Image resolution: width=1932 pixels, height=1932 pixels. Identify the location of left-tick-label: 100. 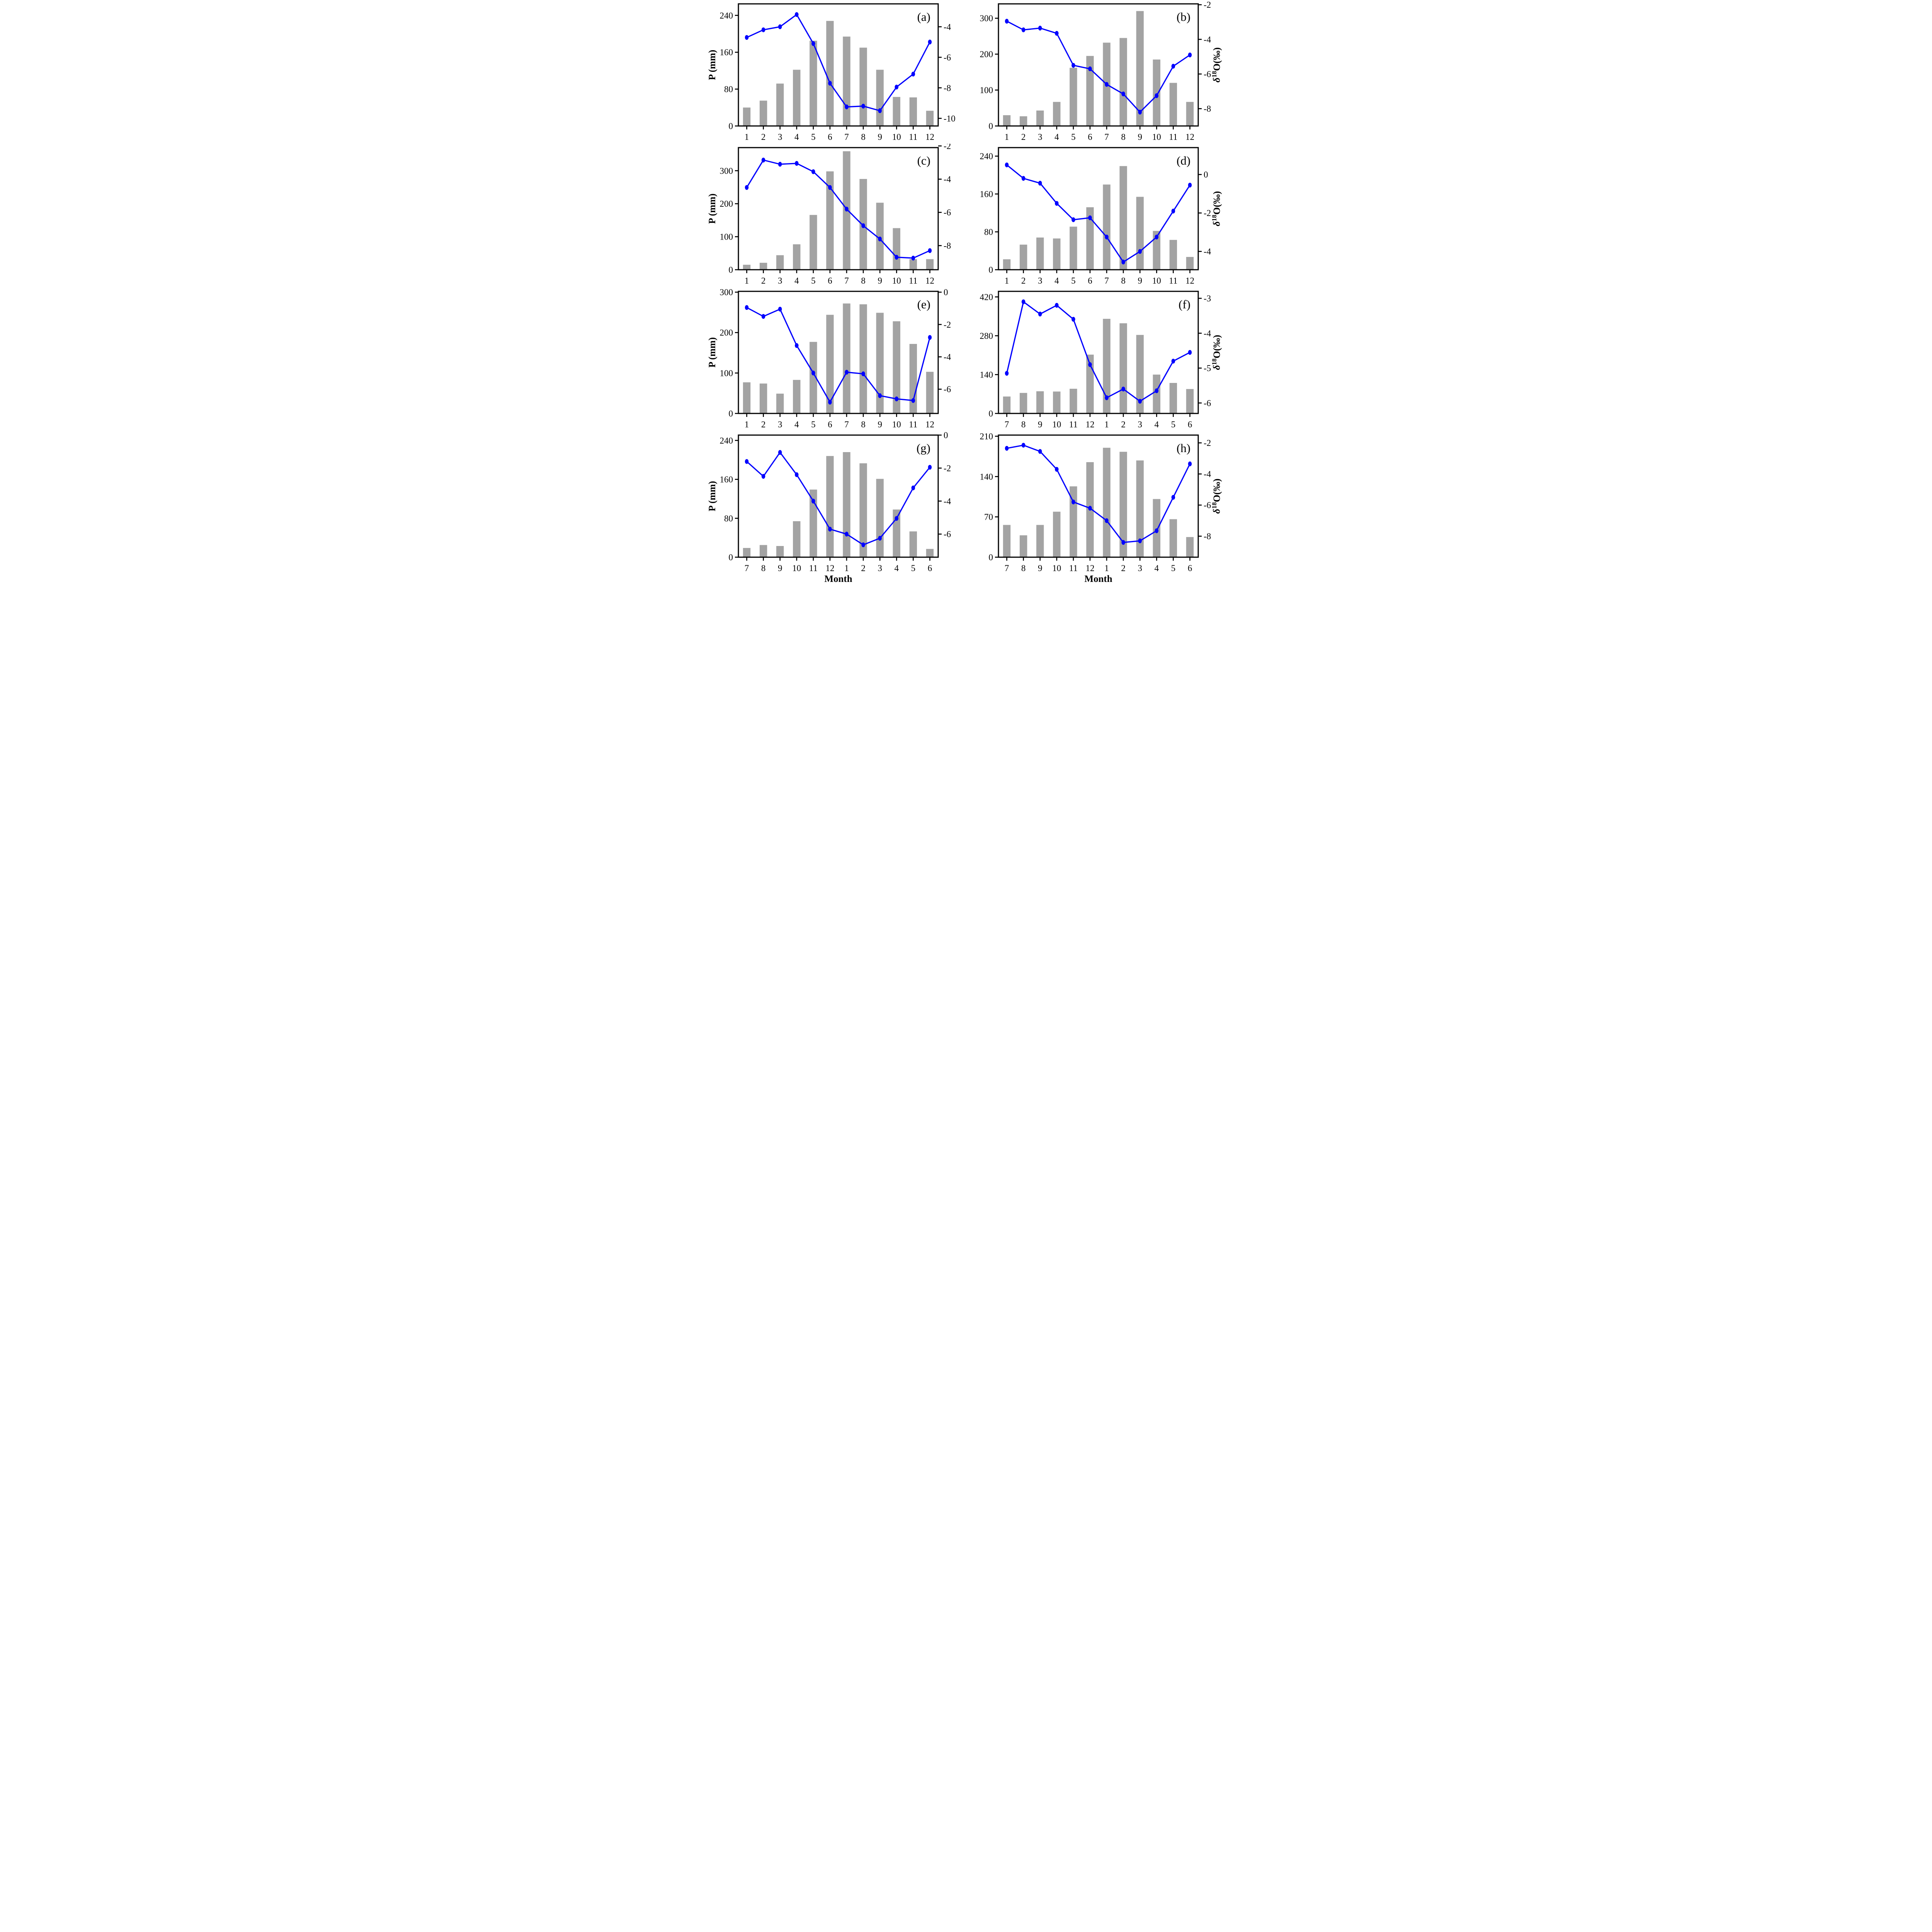
(986, 90).